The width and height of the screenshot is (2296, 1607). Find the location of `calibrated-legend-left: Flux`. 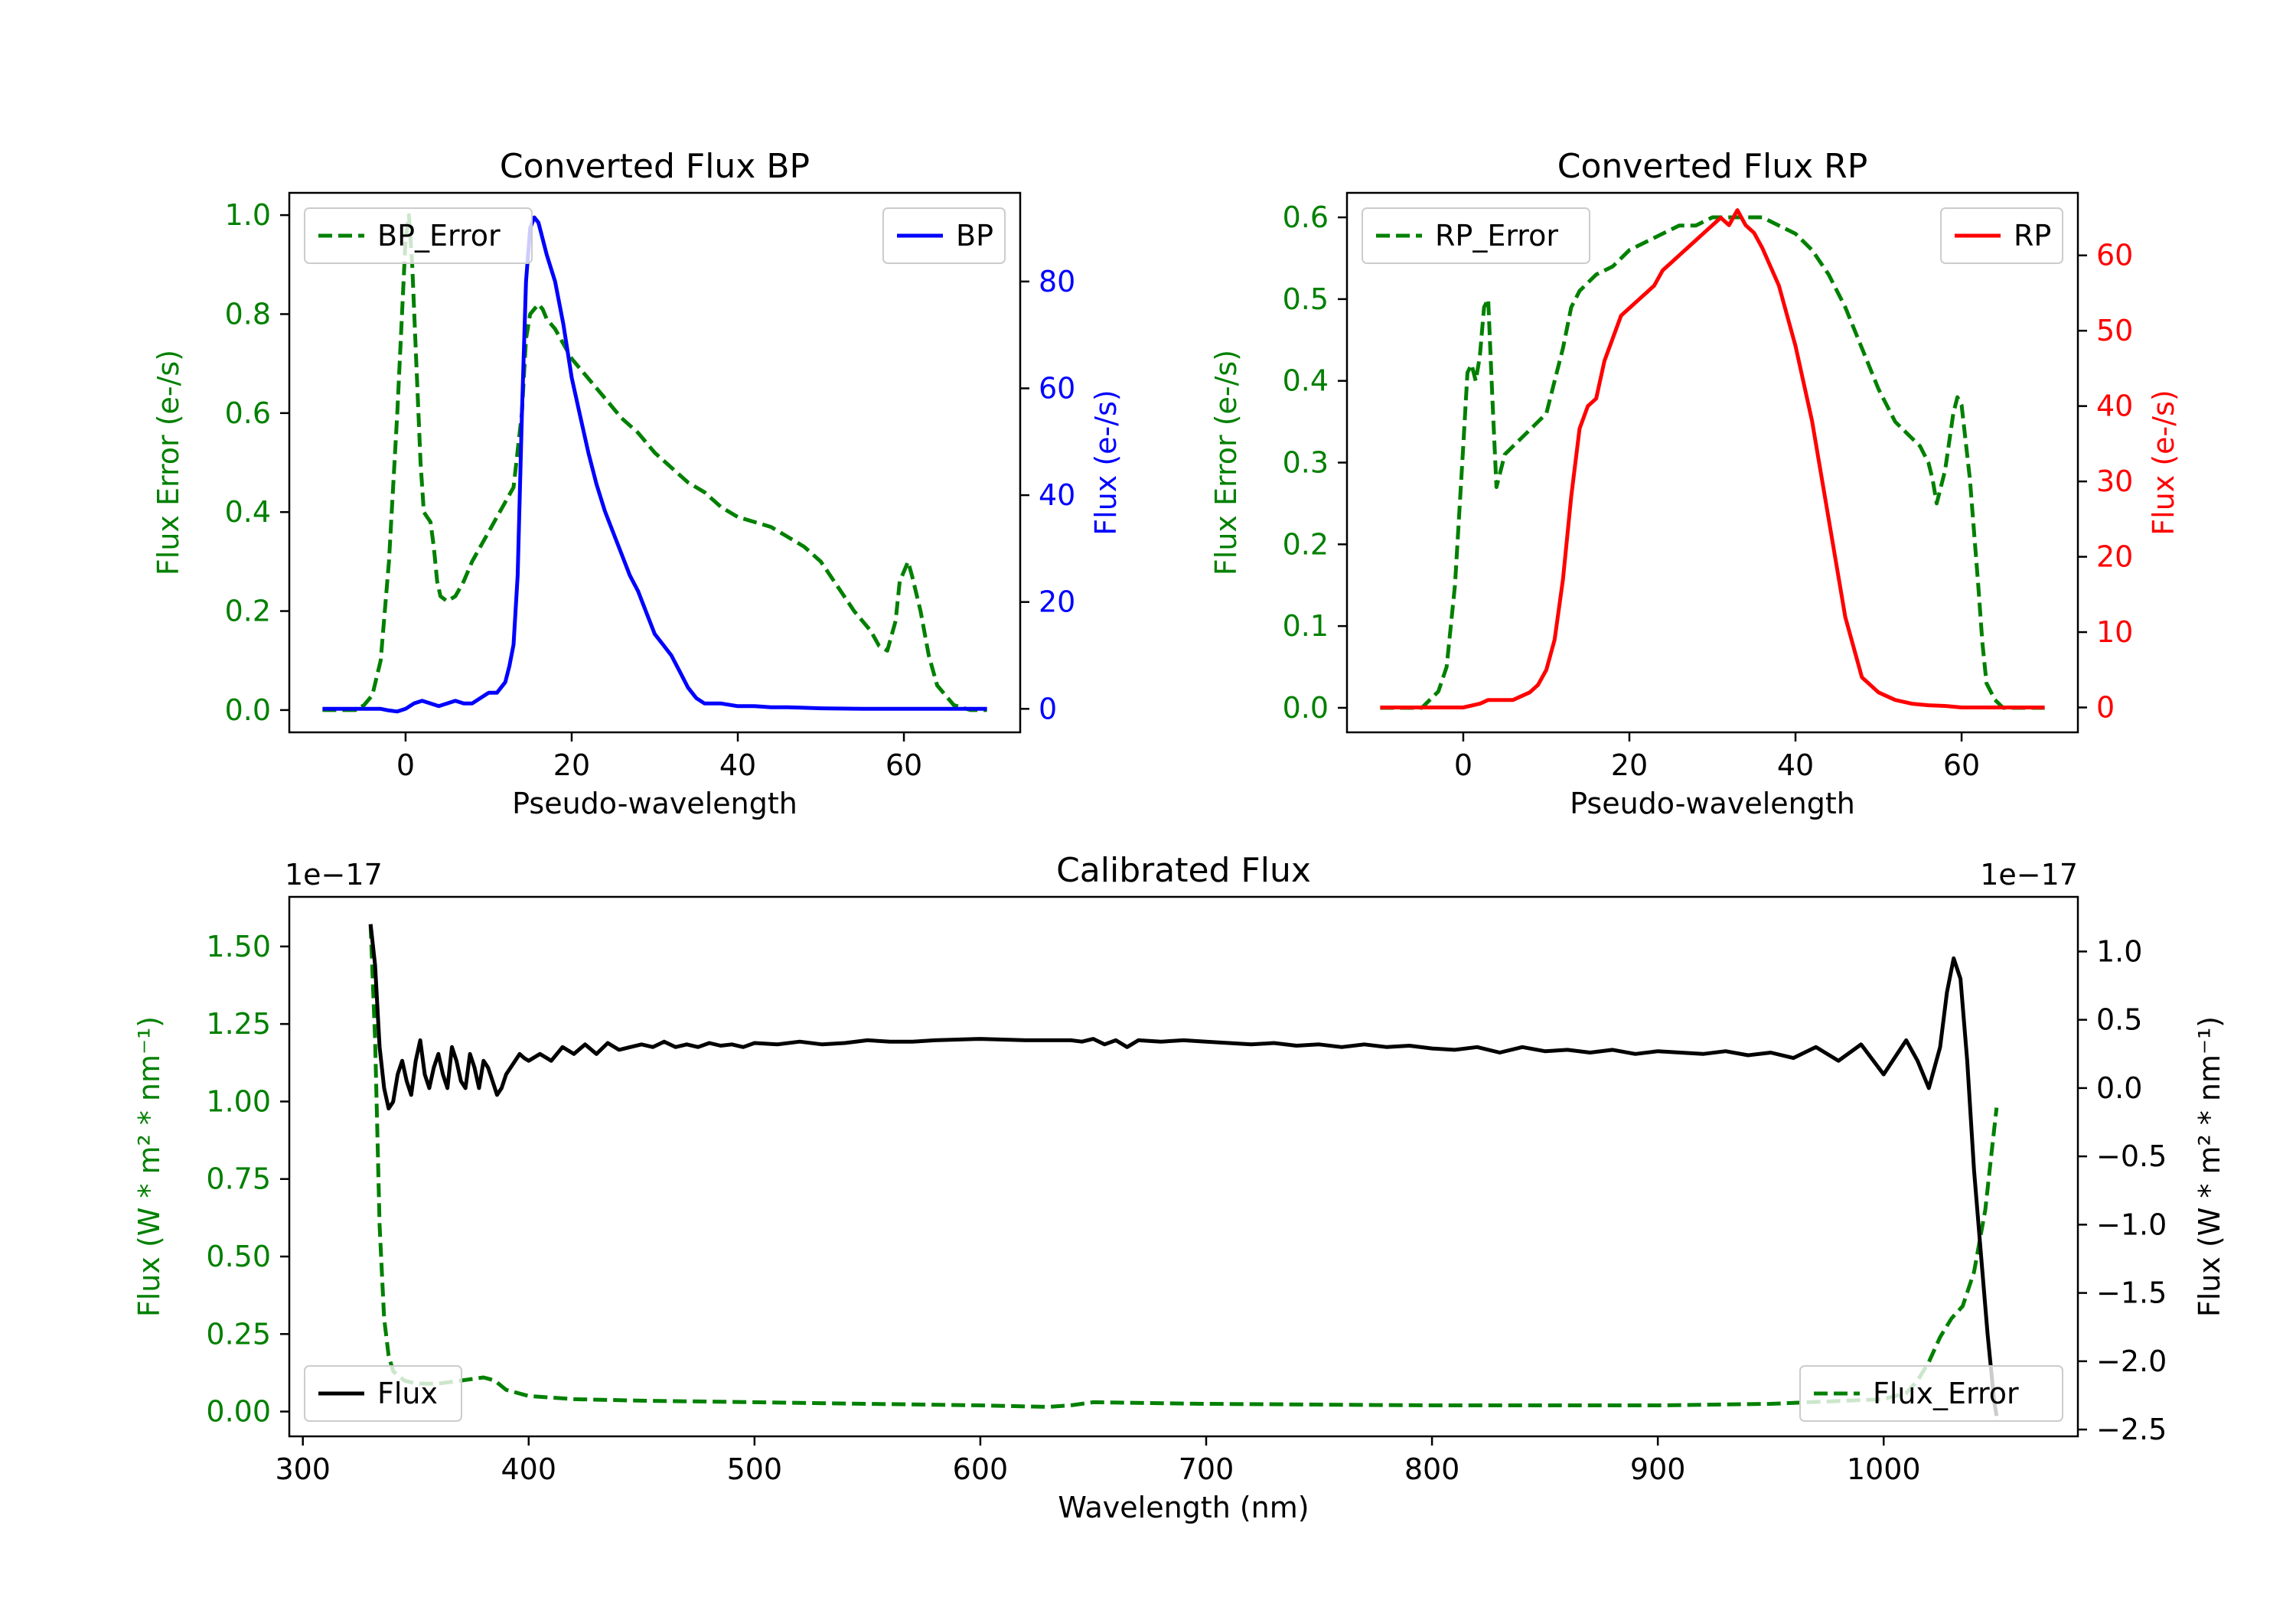

calibrated-legend-left: Flux is located at coordinates (383, 1393).